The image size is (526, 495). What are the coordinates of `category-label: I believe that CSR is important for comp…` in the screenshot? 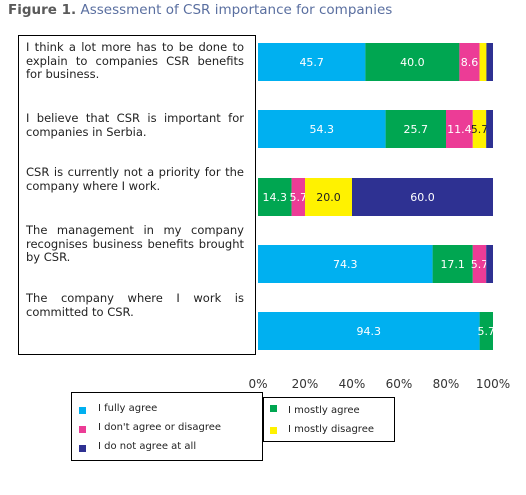 It's located at (135, 125).